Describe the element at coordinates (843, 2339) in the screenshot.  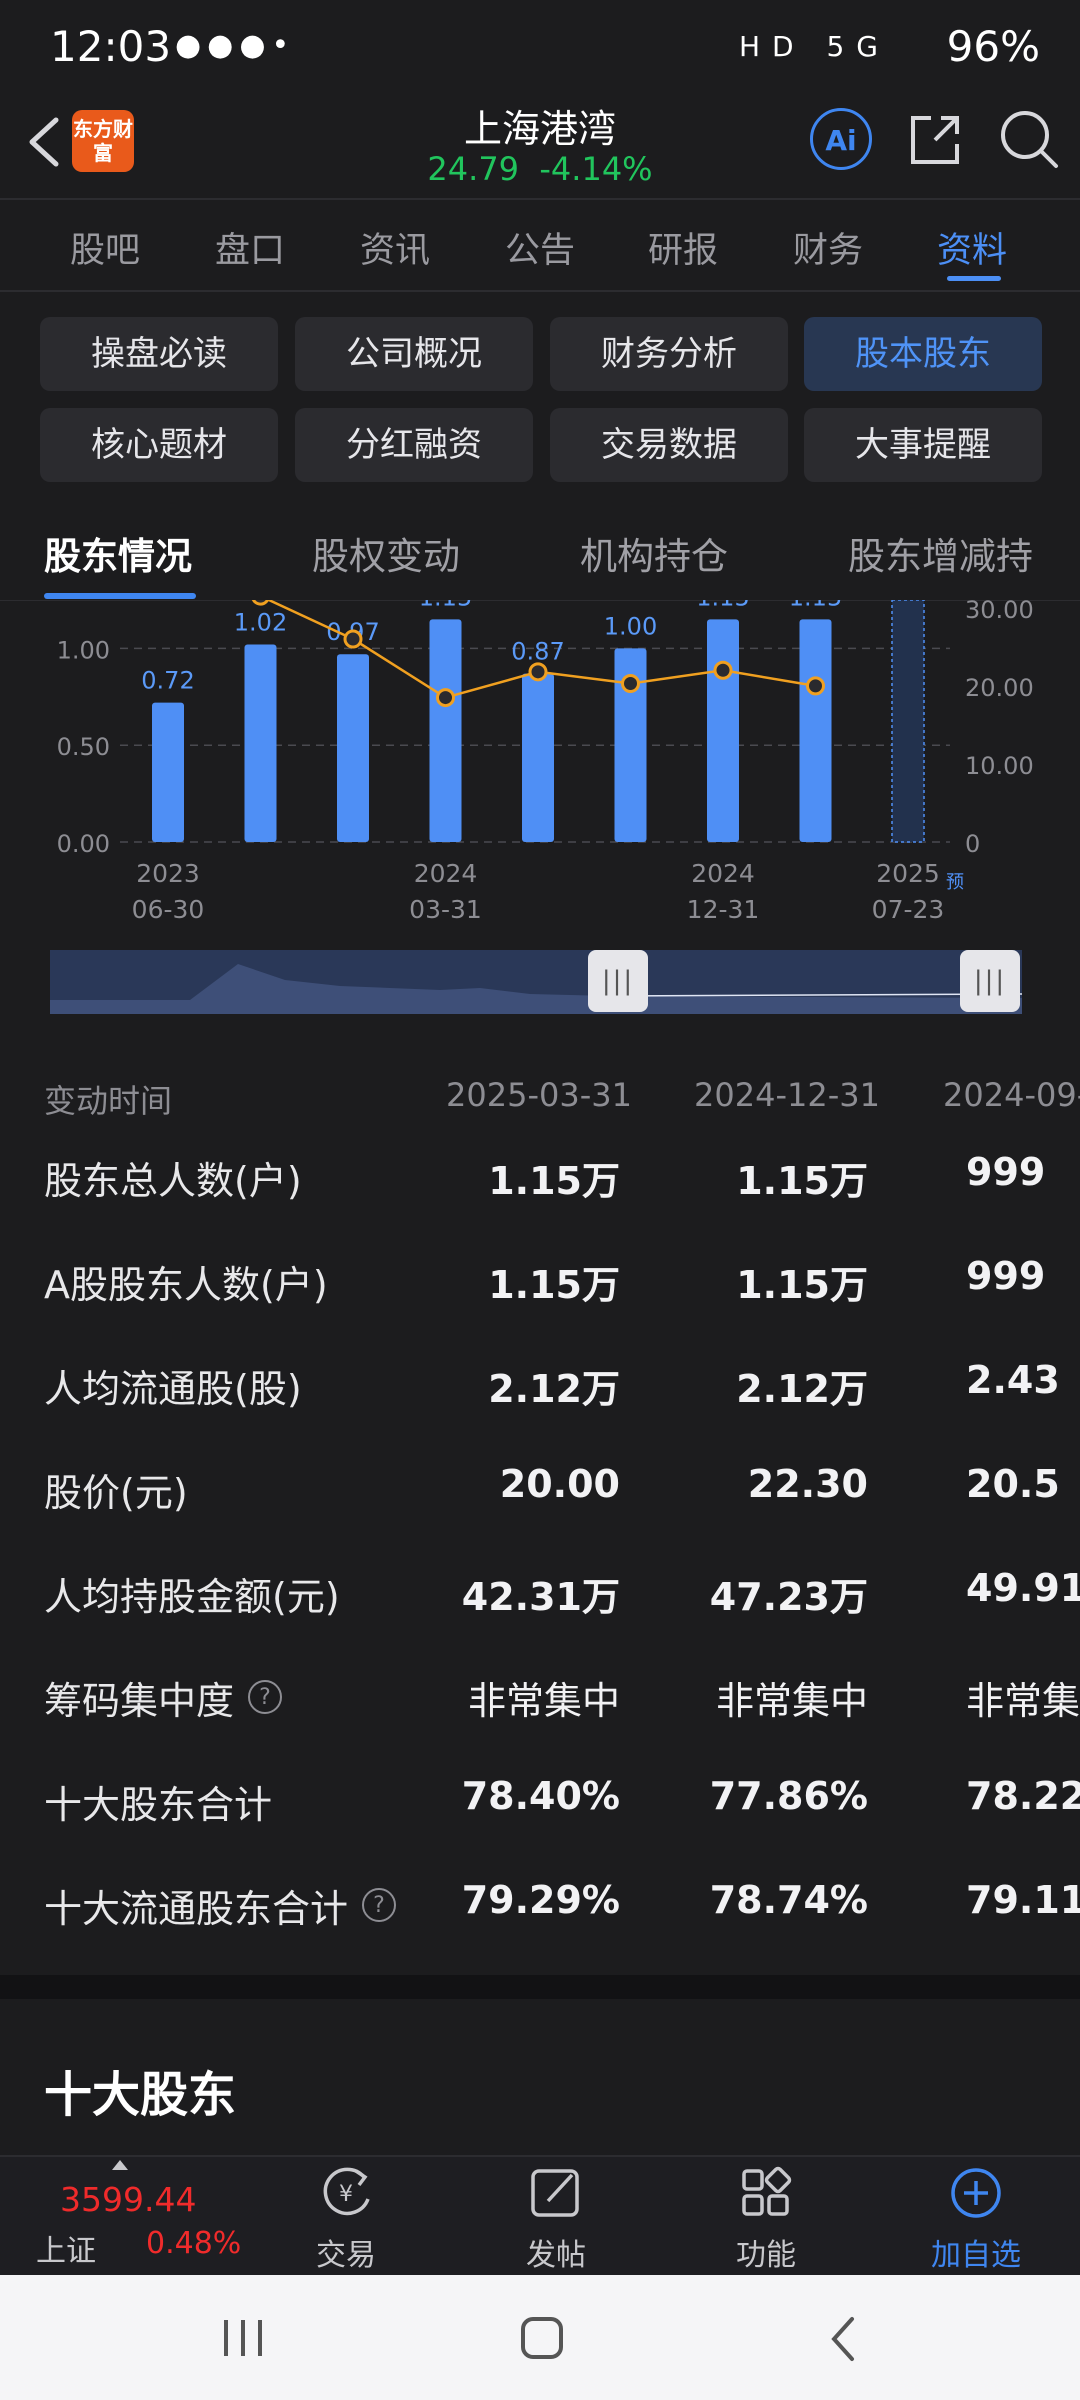
I see `system-back-icon` at that location.